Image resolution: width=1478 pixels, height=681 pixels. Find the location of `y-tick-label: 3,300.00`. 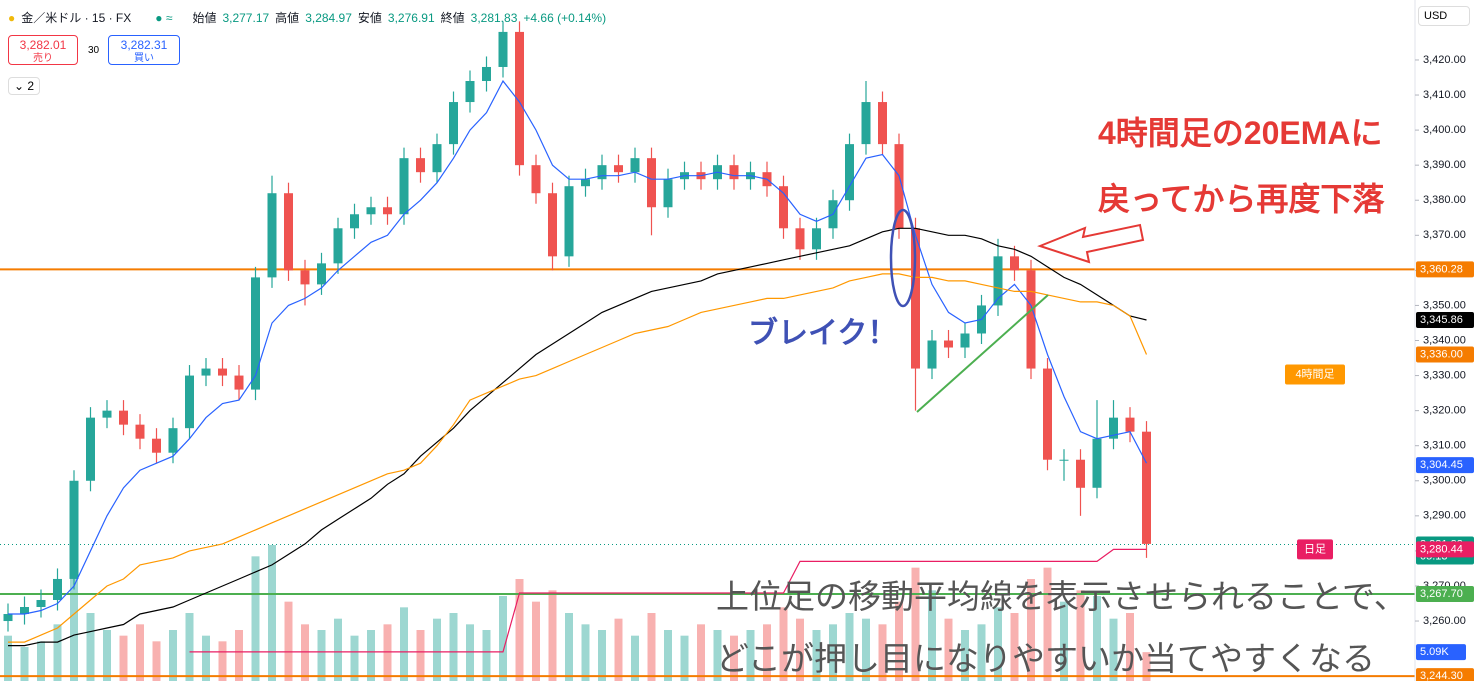

y-tick-label: 3,300.00 is located at coordinates (1444, 481).